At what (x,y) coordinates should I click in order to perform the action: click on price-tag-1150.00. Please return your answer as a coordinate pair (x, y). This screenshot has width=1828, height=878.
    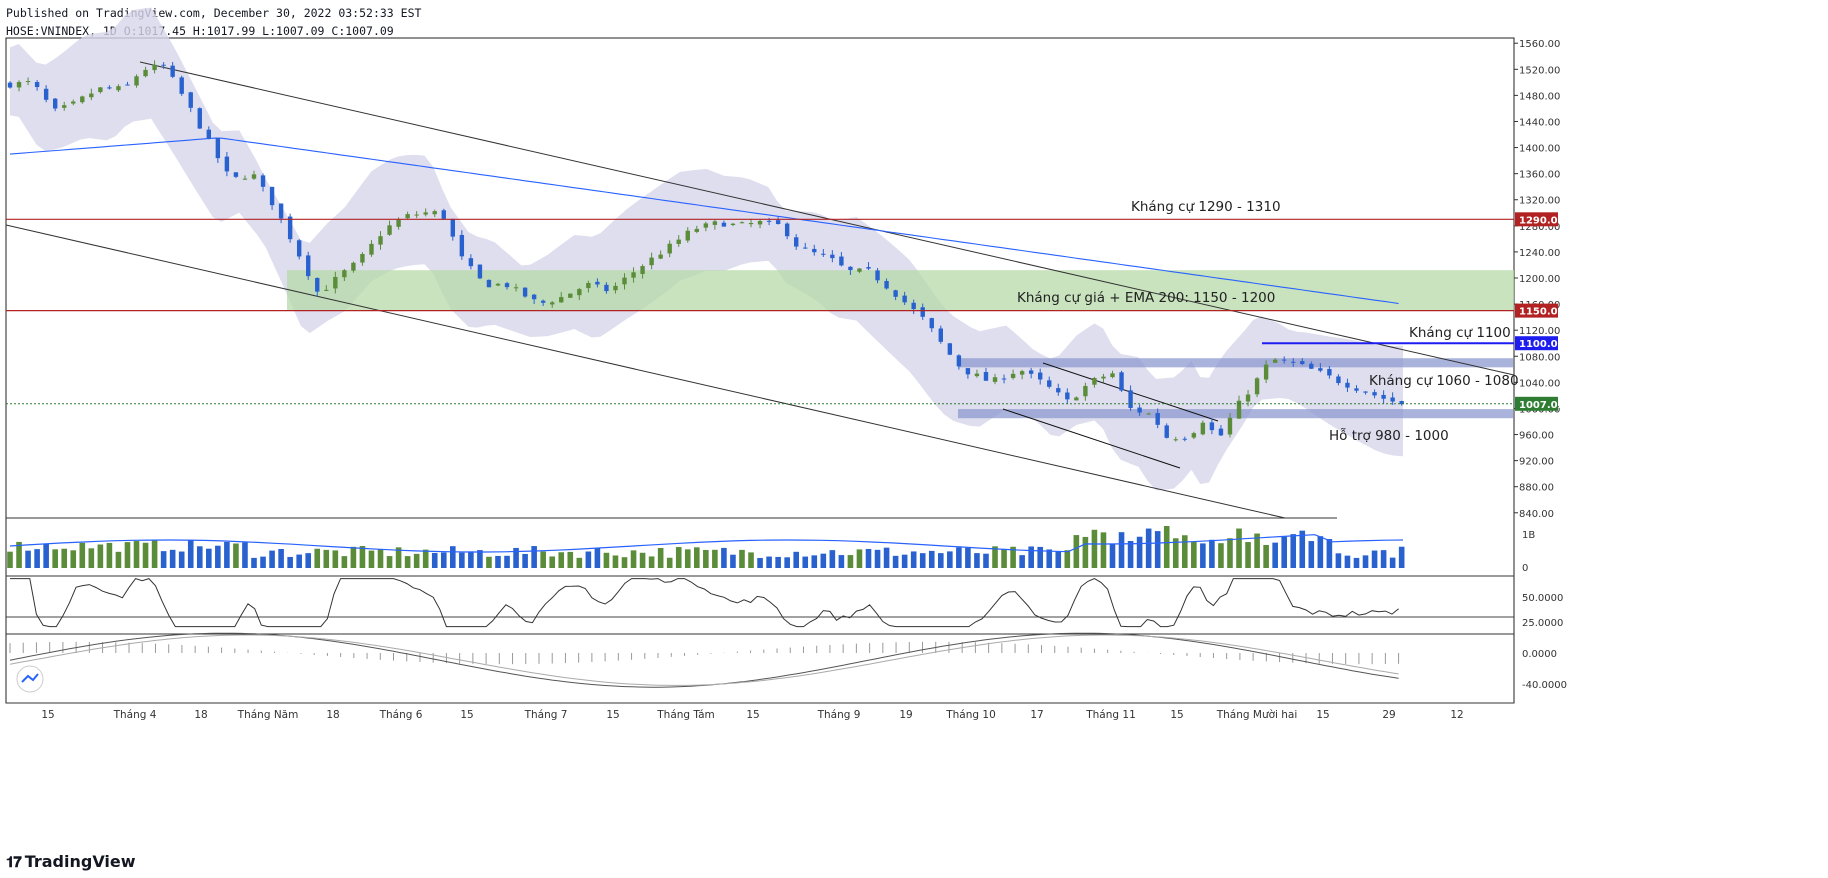
    Looking at the image, I should click on (1536, 310).